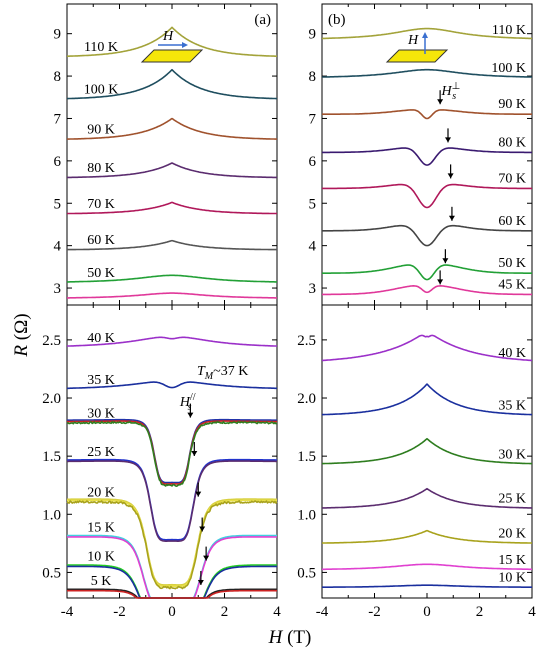  Describe the element at coordinates (101, 168) in the screenshot. I see `series-label: 80 K` at that location.